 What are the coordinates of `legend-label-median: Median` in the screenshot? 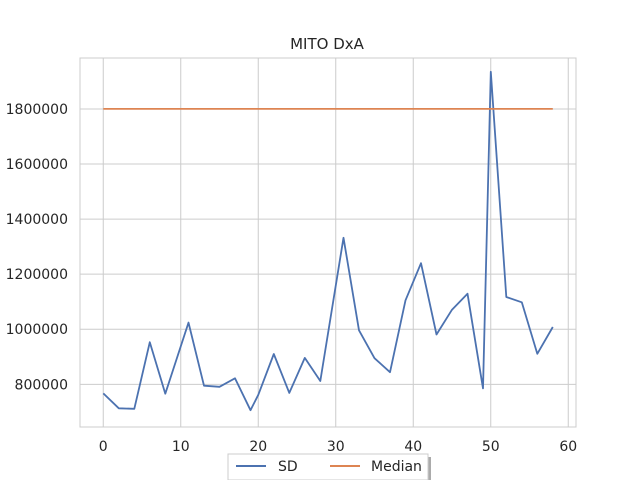 It's located at (396, 467).